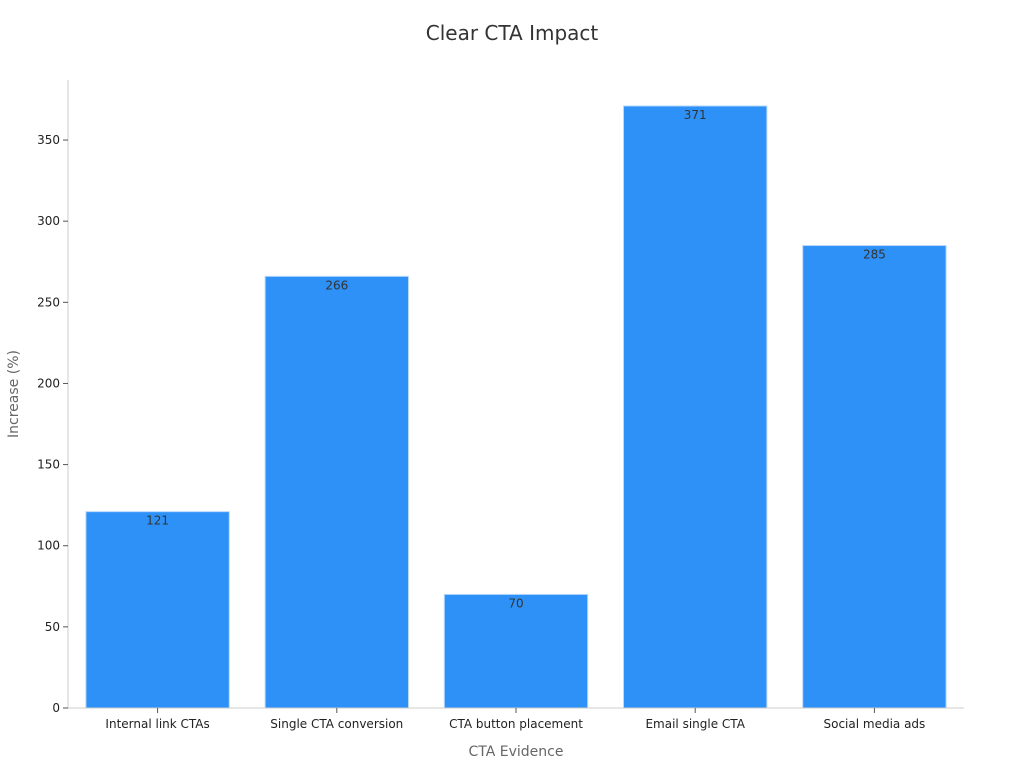  What do you see at coordinates (695, 724) in the screenshot?
I see `x-tick-label: Email single CTA` at bounding box center [695, 724].